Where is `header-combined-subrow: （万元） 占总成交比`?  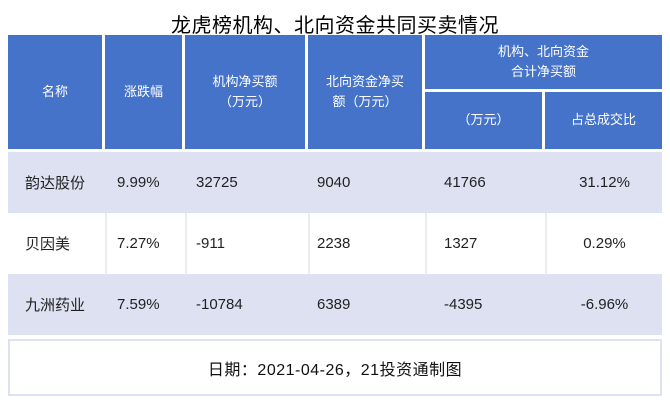 header-combined-subrow: （万元） 占总成交比 is located at coordinates (543, 120).